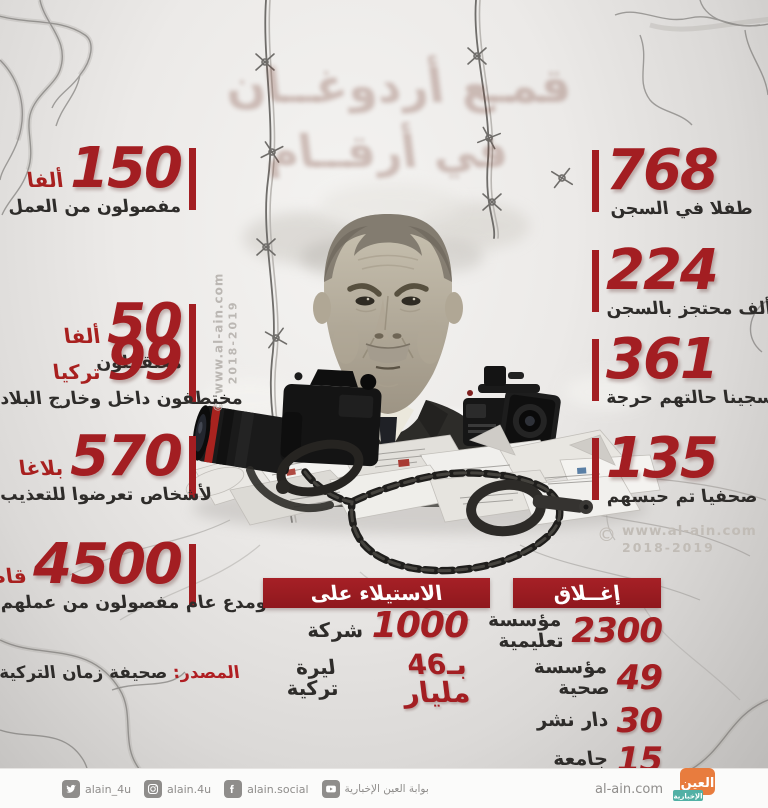  I want to click on stat-row-companies: 1000 شركة, so click(387, 625).